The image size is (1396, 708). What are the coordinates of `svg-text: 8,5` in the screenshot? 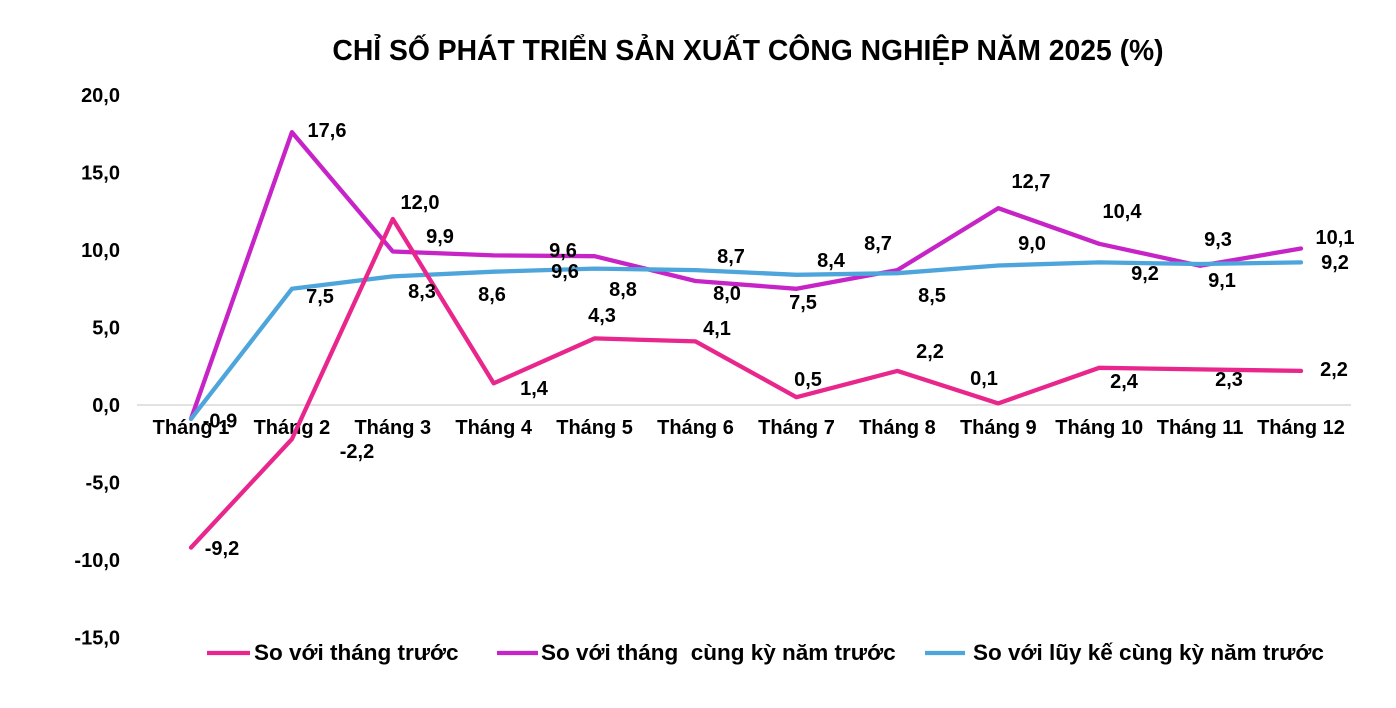 It's located at (932, 296).